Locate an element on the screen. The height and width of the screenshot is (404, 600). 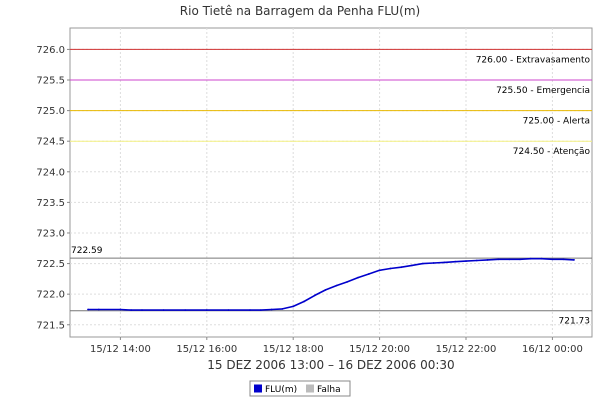
legend: FLU(m) Falha is located at coordinates (300, 388).